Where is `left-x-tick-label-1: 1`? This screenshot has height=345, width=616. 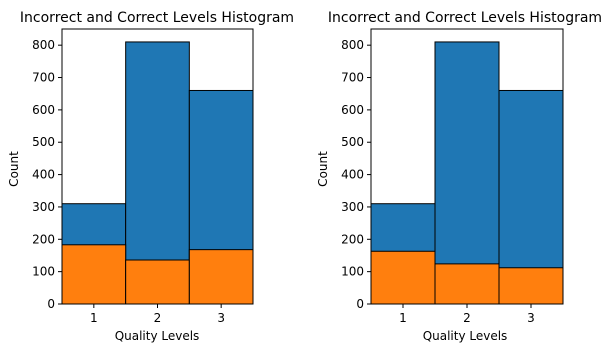 left-x-tick-label-1: 1 is located at coordinates (94, 318).